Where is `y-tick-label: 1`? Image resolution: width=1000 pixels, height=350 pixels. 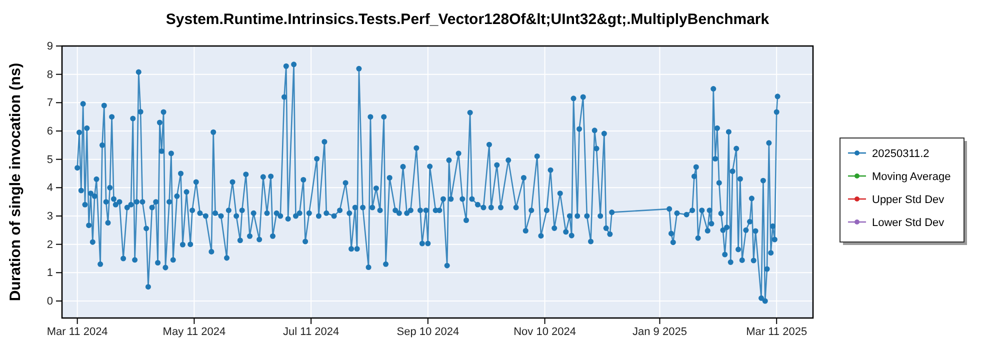 y-tick-label: 1 is located at coordinates (49, 273).